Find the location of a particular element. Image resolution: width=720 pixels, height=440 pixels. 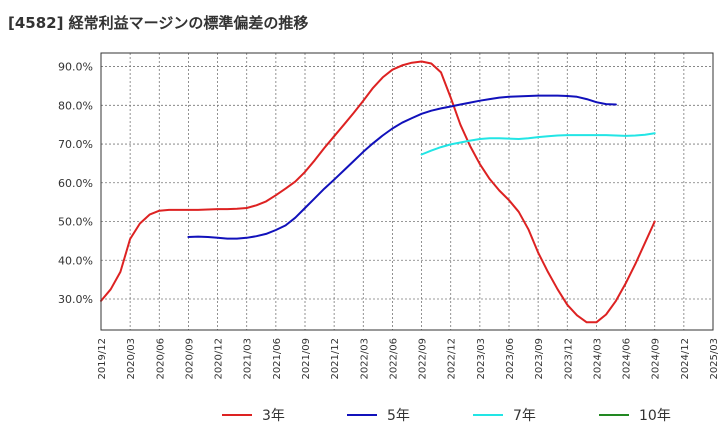

x-tick-label: 2021/12 is located at coordinates (335, 359).